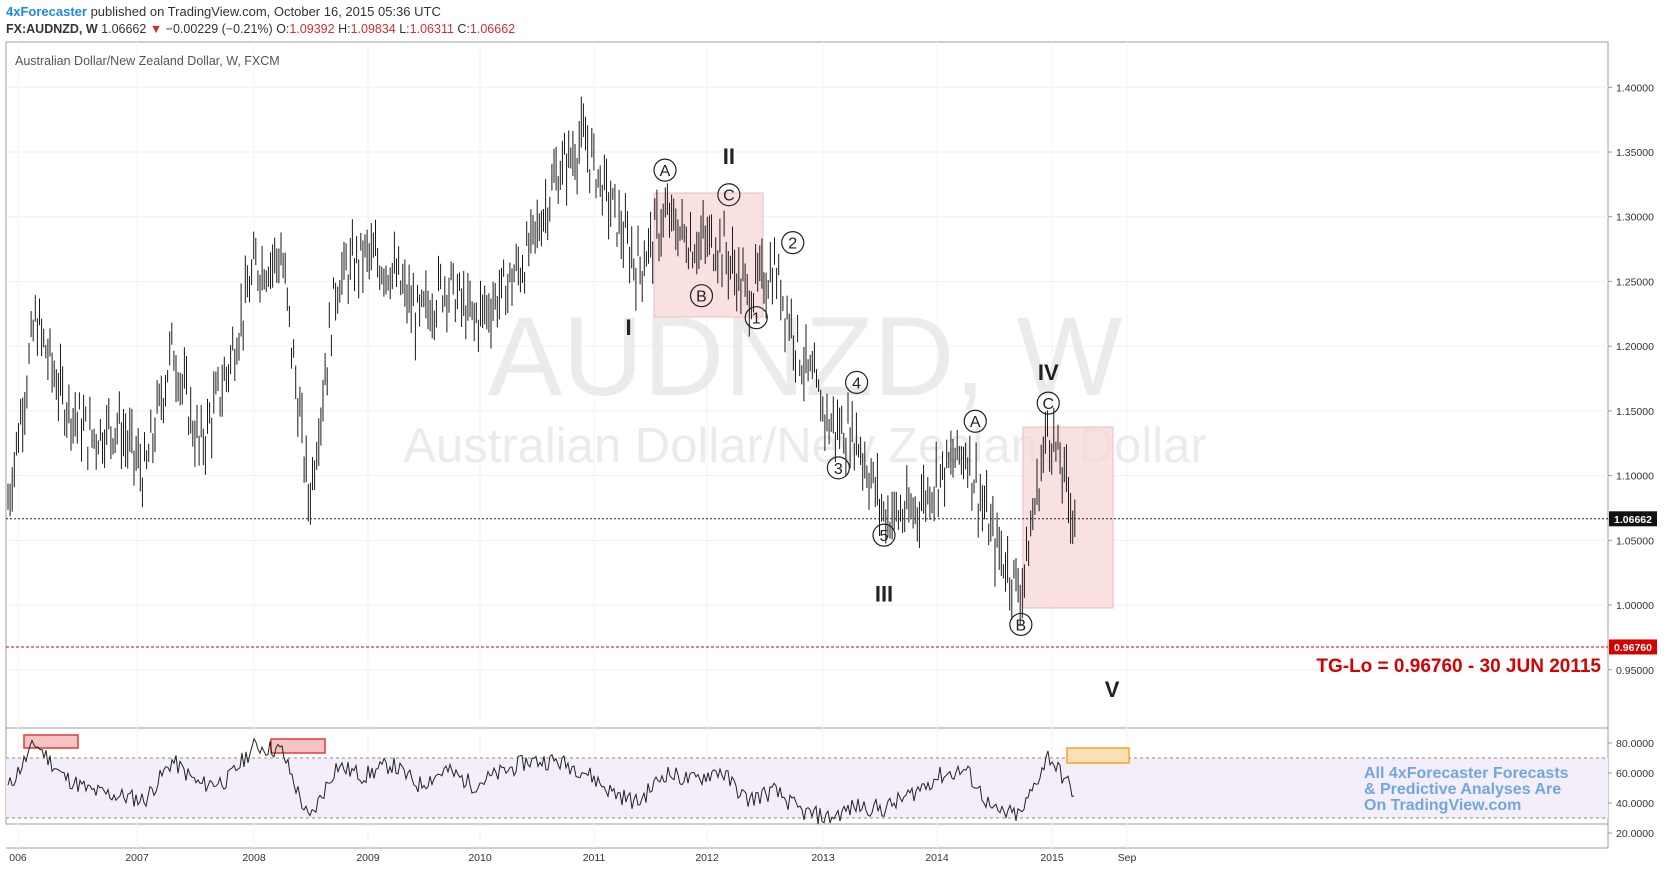  I want to click on open-label: O:, so click(283, 29).